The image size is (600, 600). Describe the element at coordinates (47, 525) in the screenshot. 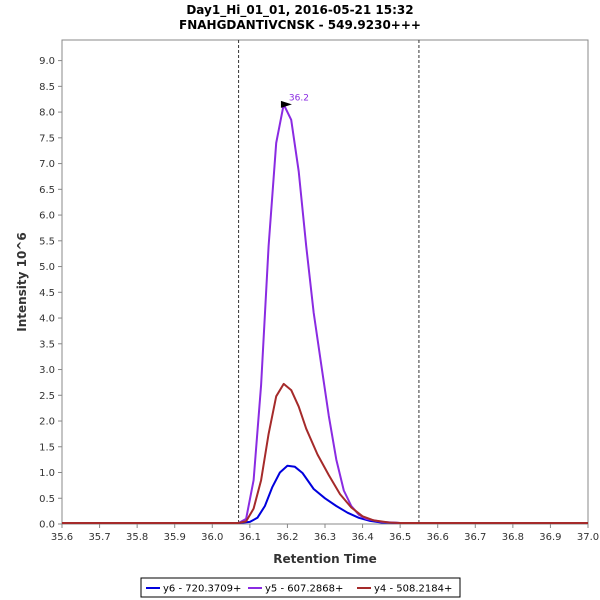

I see `y-tick-label: 0.0` at that location.